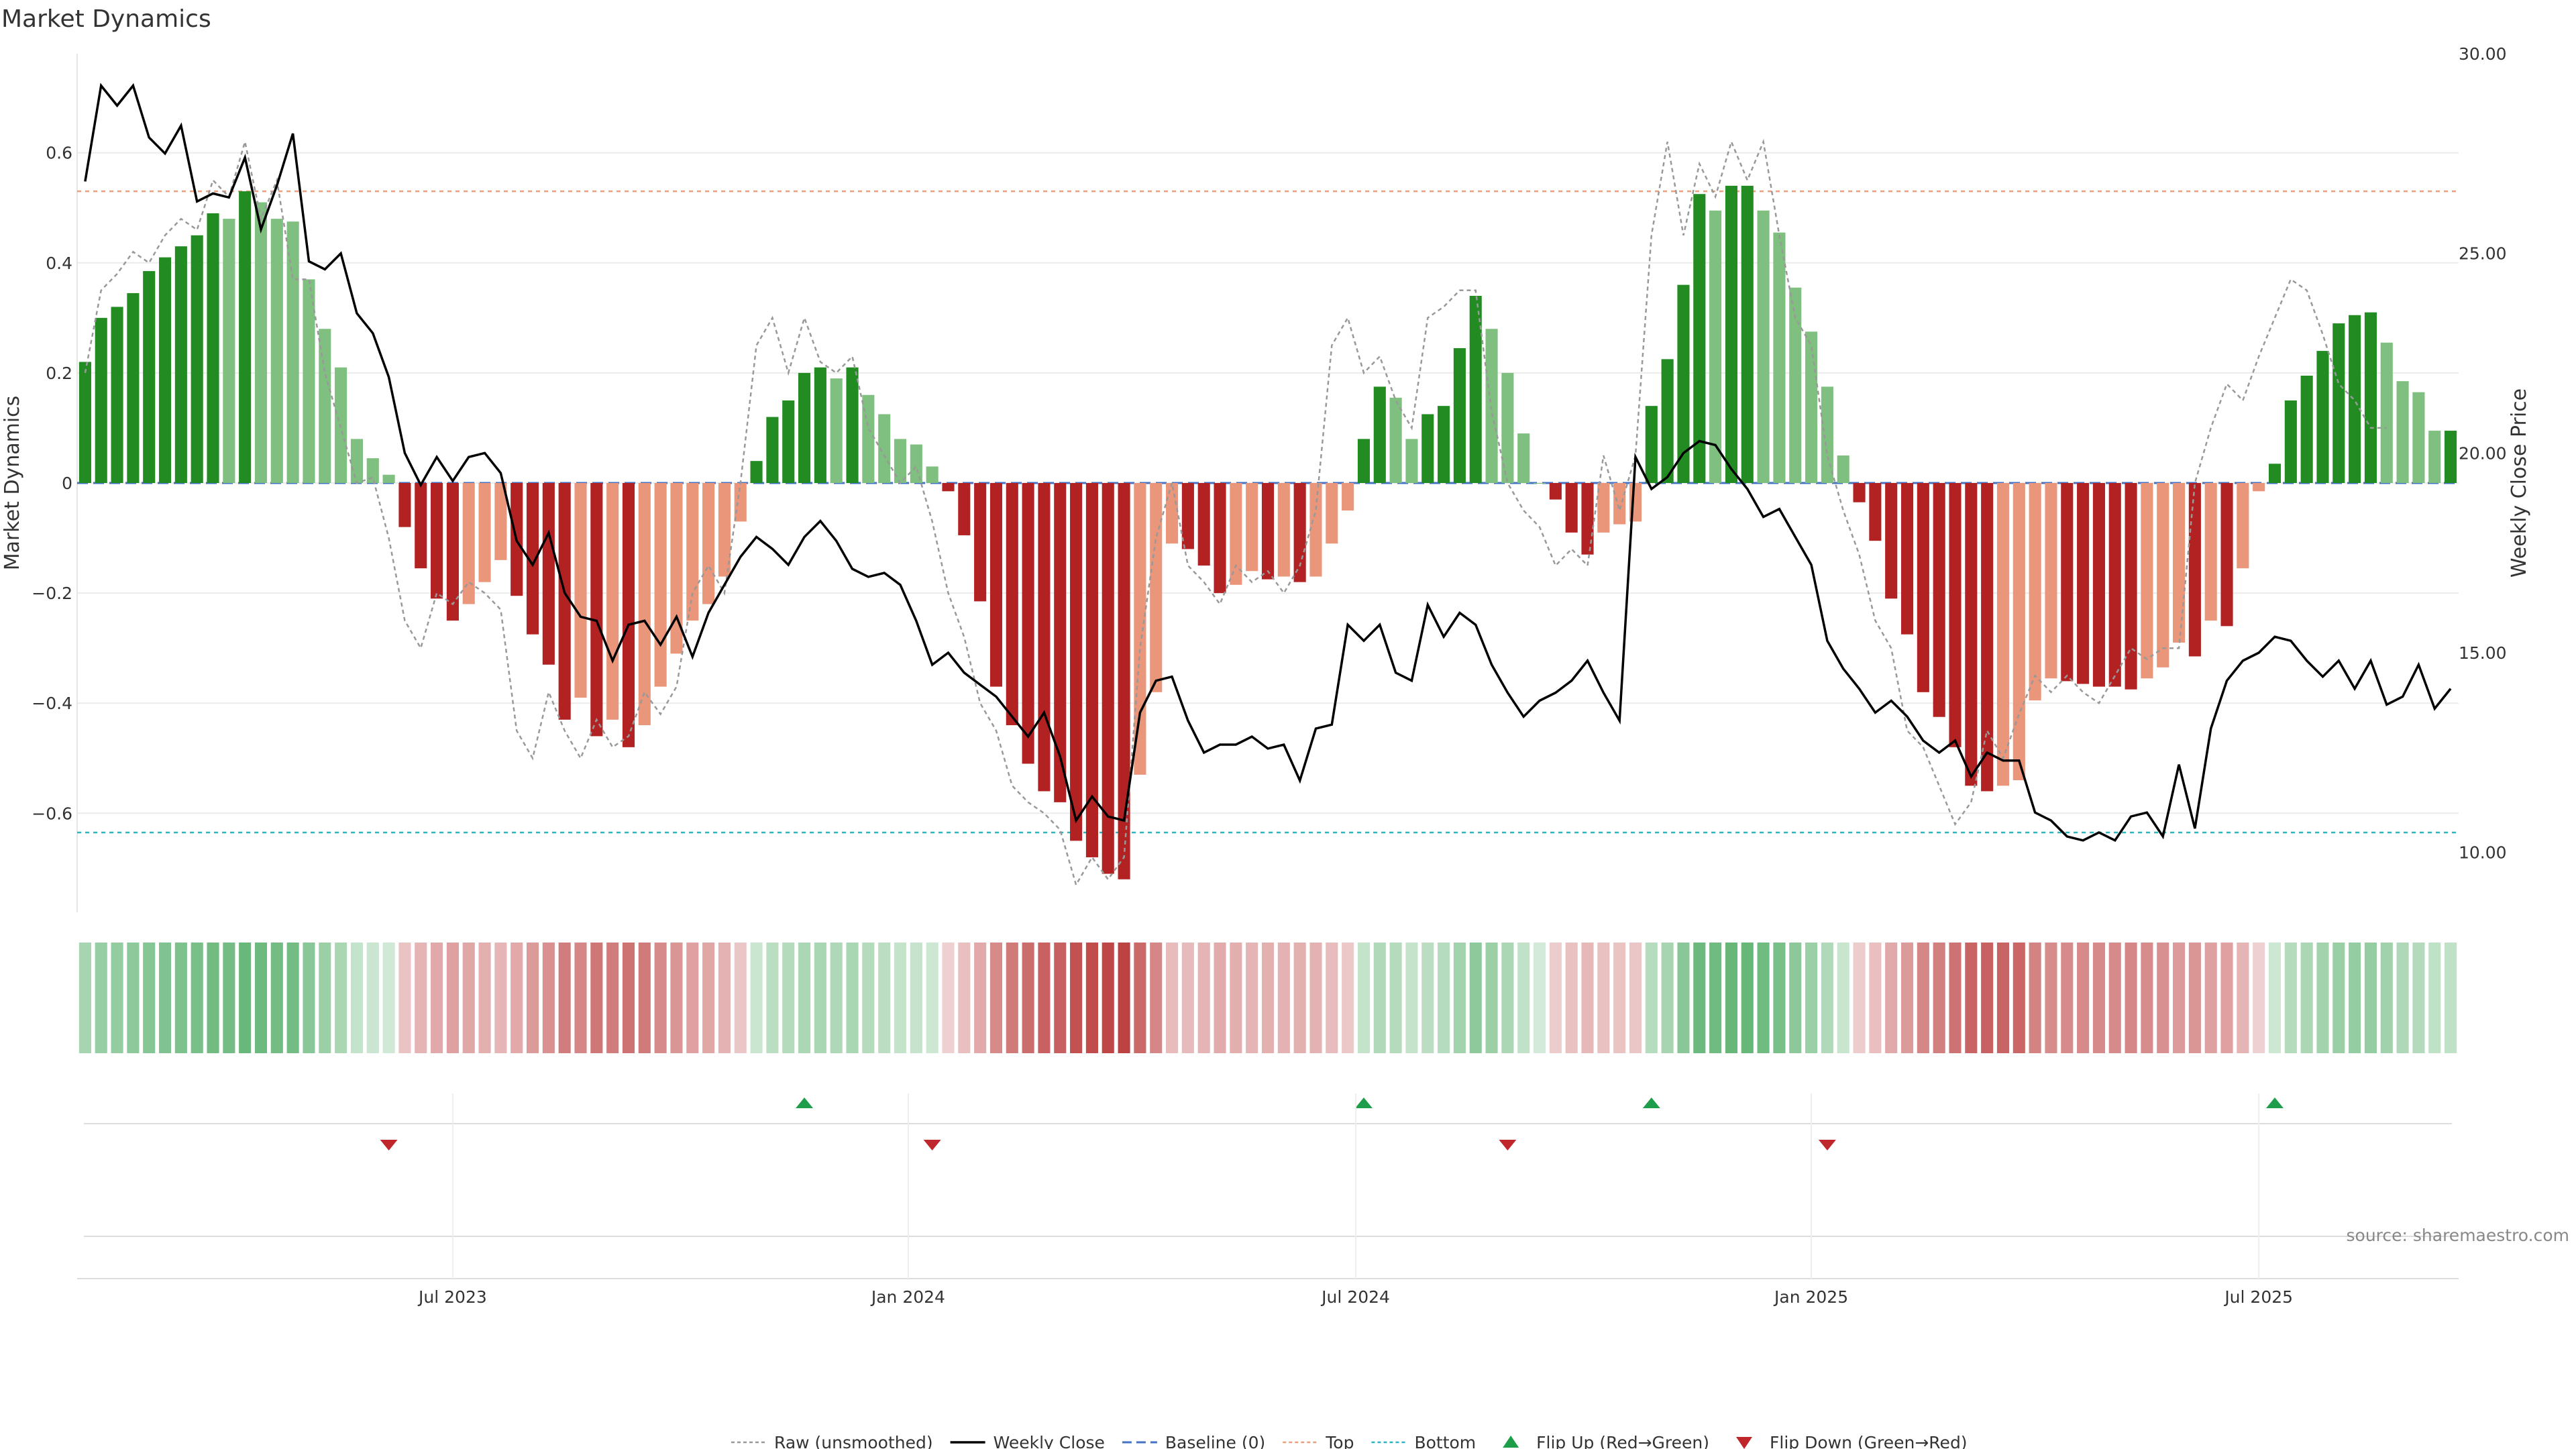 Image resolution: width=2576 pixels, height=1449 pixels. What do you see at coordinates (1268, 1200) in the screenshot?
I see `x-axis: Jul 2023 Jan 2024 Jul 2024 Jan 2025 Jul 2025` at bounding box center [1268, 1200].